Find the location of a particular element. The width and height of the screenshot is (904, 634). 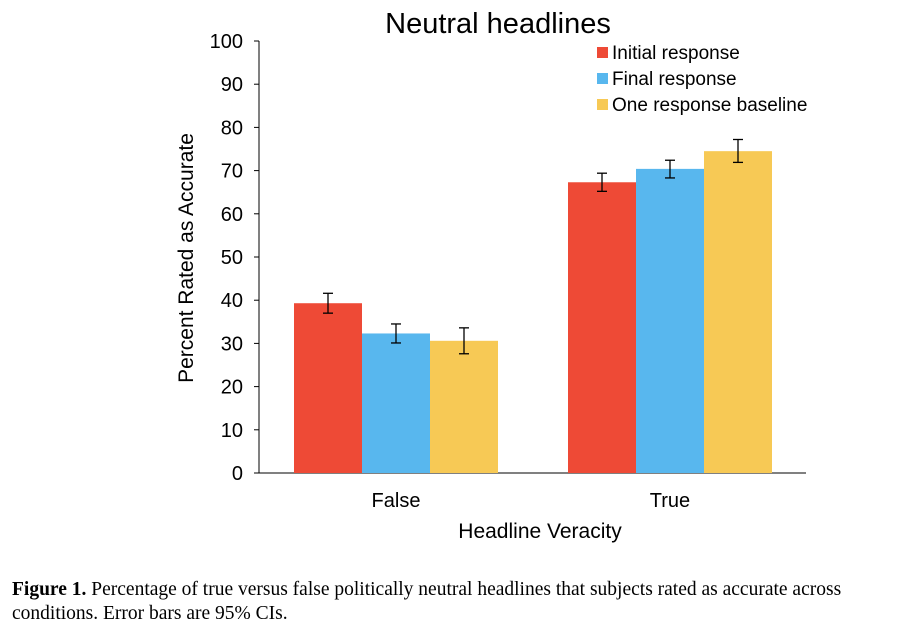

x-axis-label: Headline Veracity is located at coordinates (540, 531).